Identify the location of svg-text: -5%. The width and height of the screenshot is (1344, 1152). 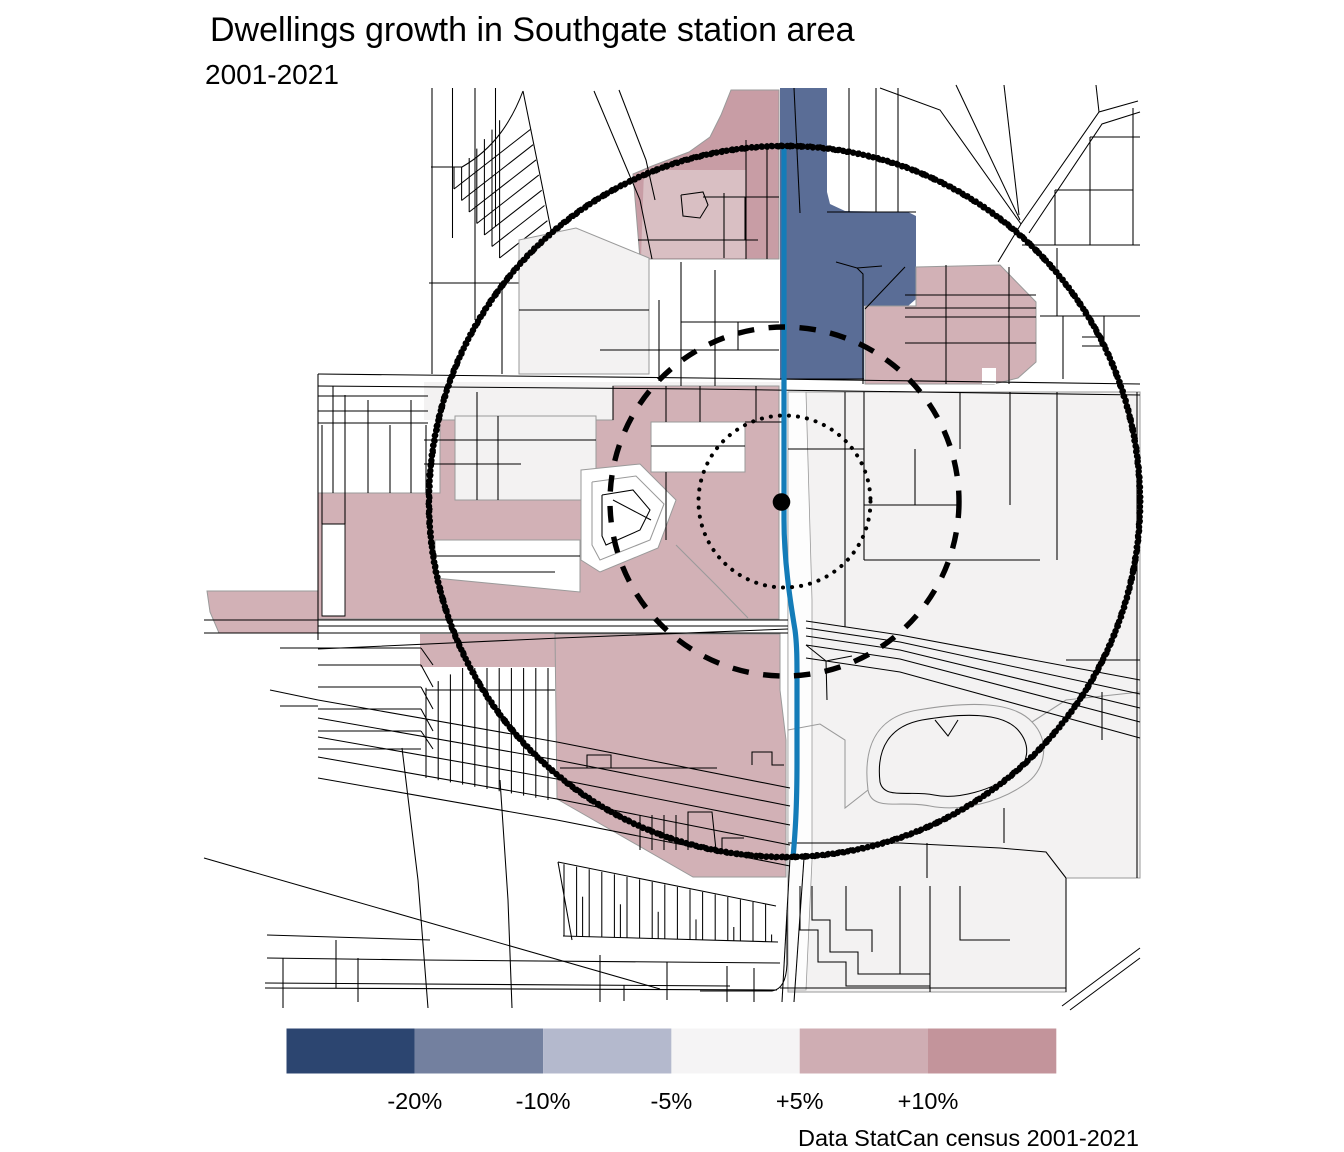
(672, 1101).